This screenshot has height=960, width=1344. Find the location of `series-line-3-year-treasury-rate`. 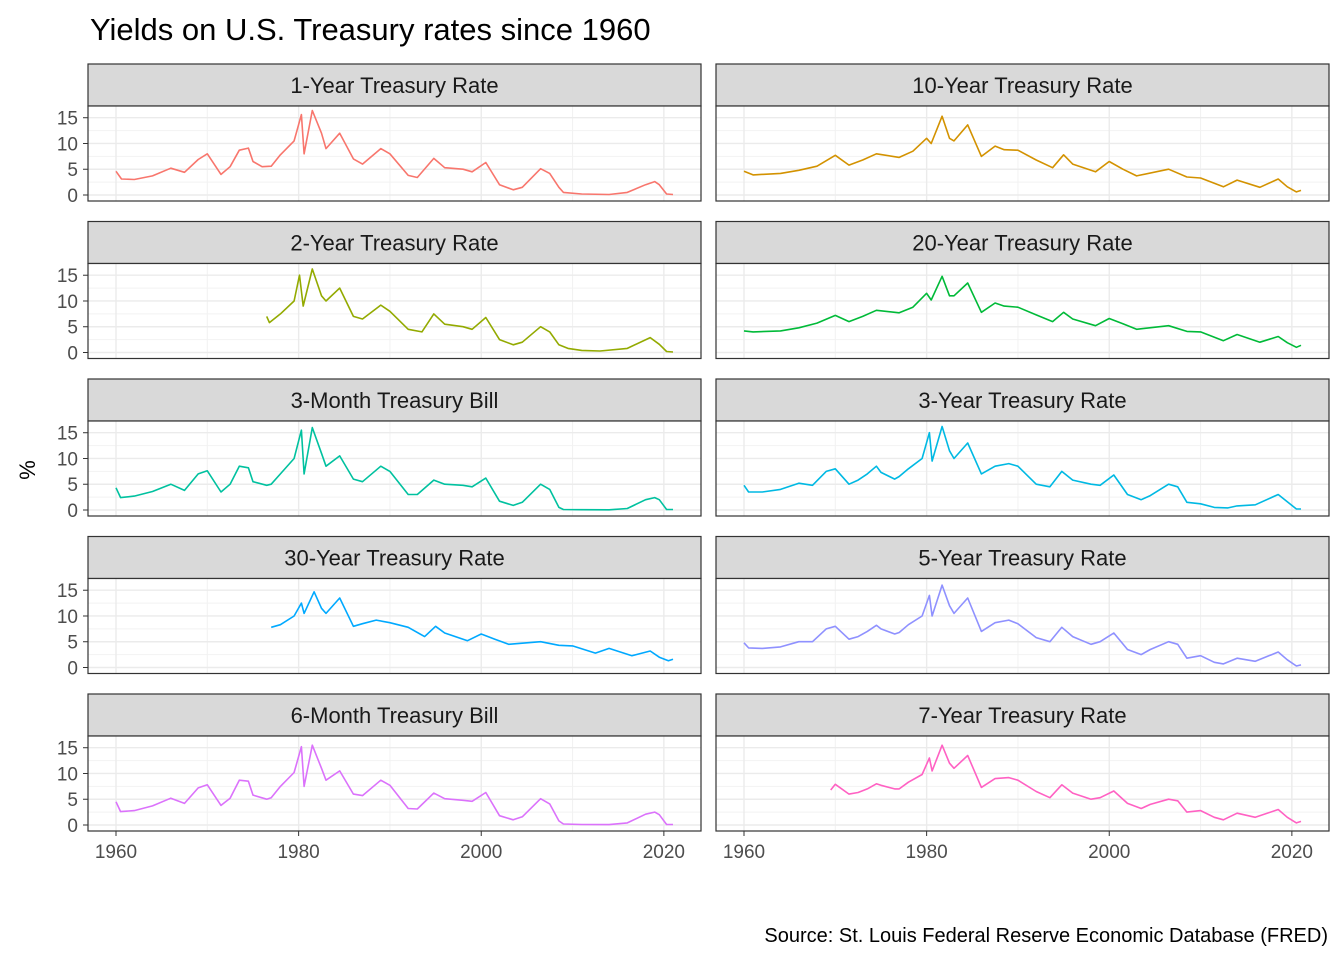

series-line-3-year-treasury-rate is located at coordinates (1022, 467).